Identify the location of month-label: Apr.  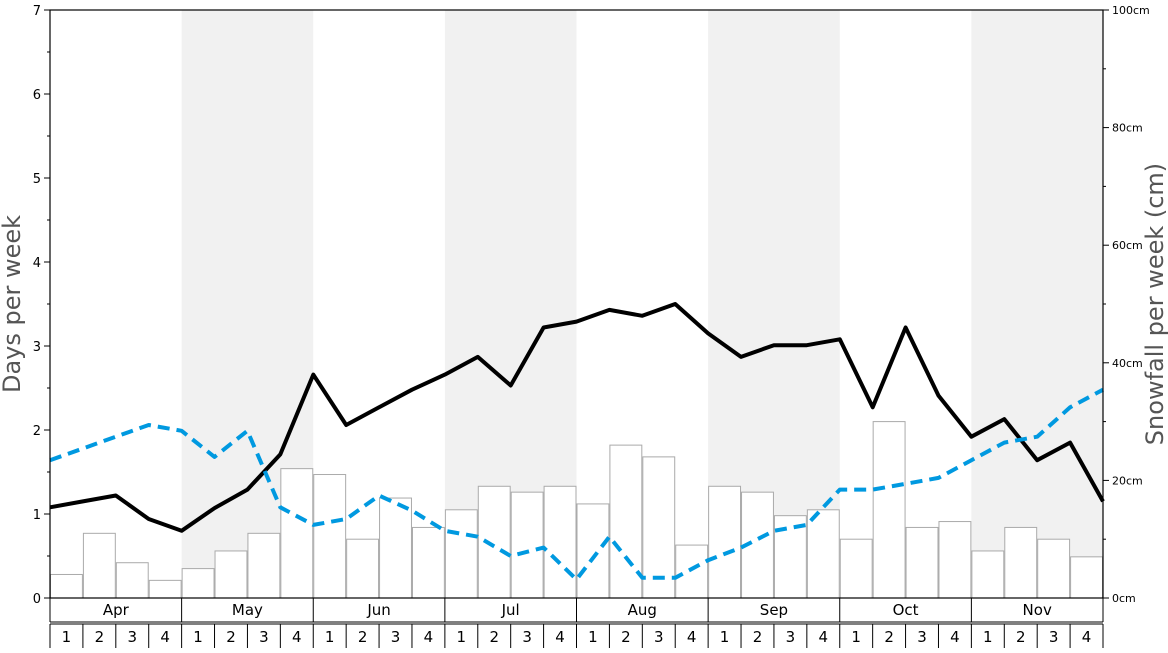
(116, 610).